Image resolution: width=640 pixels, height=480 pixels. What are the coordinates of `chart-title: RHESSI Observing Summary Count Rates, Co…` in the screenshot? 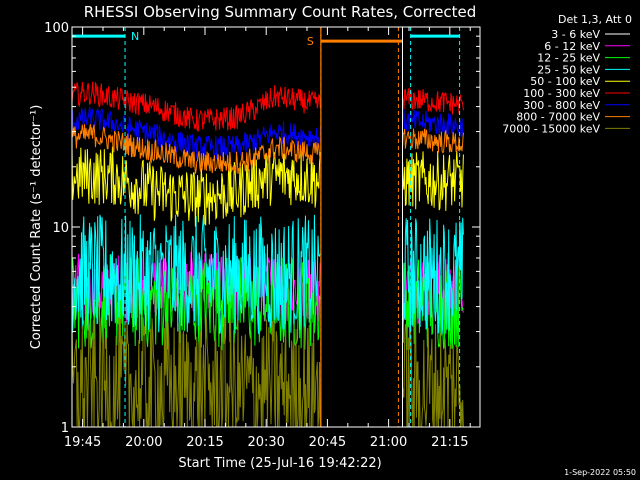 It's located at (280, 12).